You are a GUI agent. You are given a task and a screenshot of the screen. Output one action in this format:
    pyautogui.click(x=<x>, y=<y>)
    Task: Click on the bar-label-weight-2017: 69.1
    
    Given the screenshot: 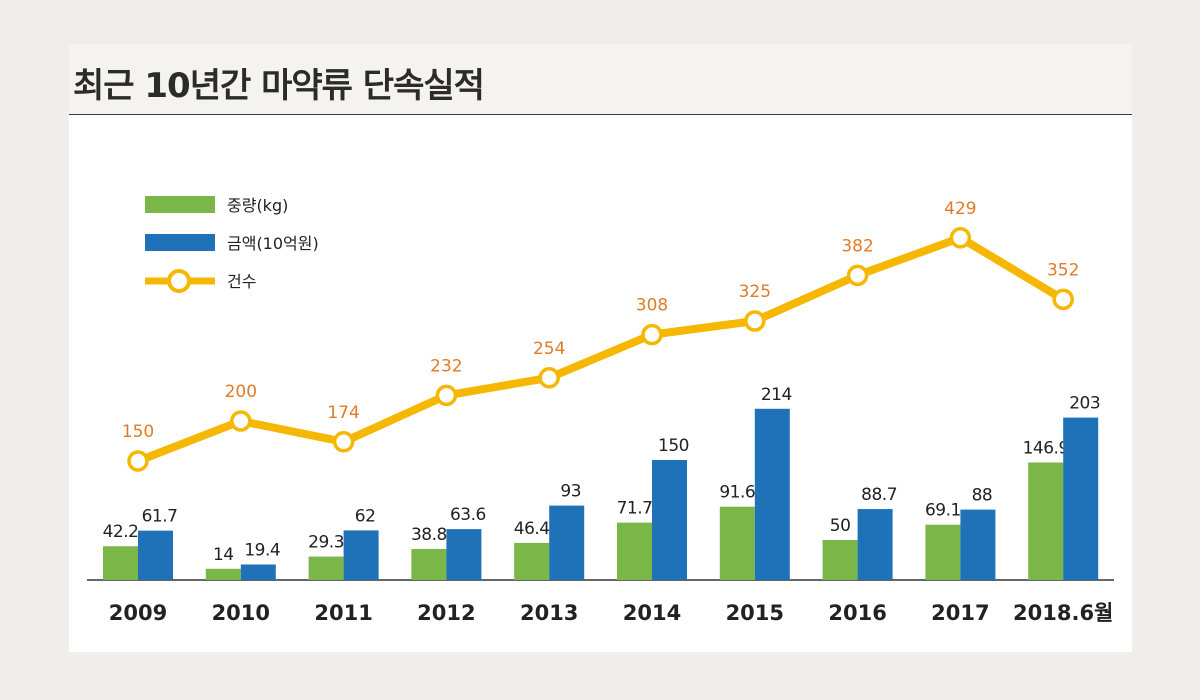 What is the action you would take?
    pyautogui.click(x=943, y=511)
    